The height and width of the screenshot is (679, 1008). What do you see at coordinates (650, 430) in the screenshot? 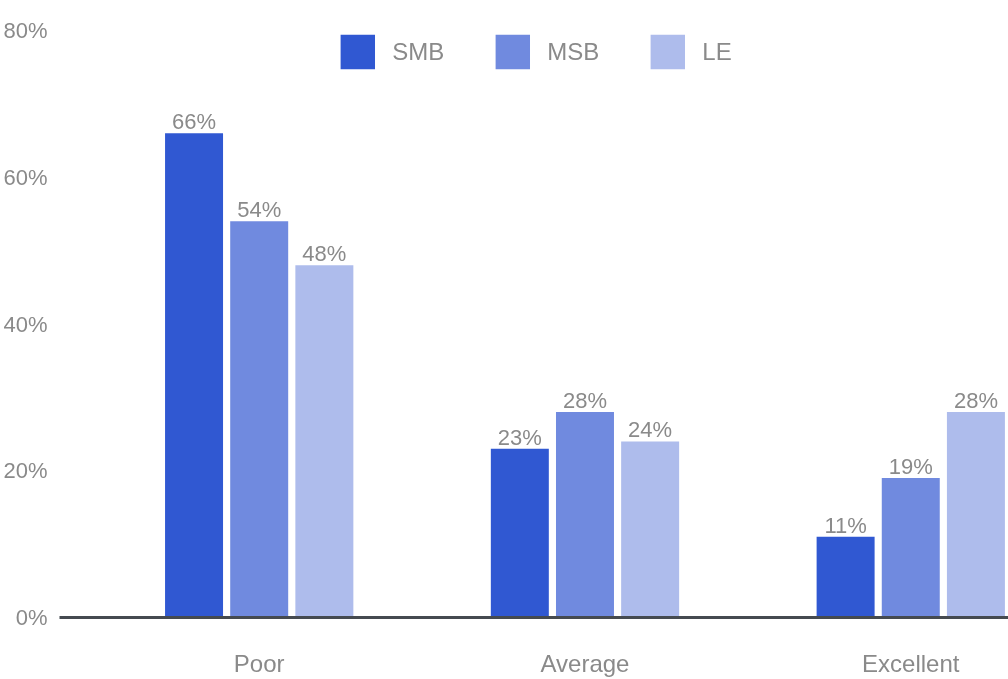
I see `data-label: 24%` at bounding box center [650, 430].